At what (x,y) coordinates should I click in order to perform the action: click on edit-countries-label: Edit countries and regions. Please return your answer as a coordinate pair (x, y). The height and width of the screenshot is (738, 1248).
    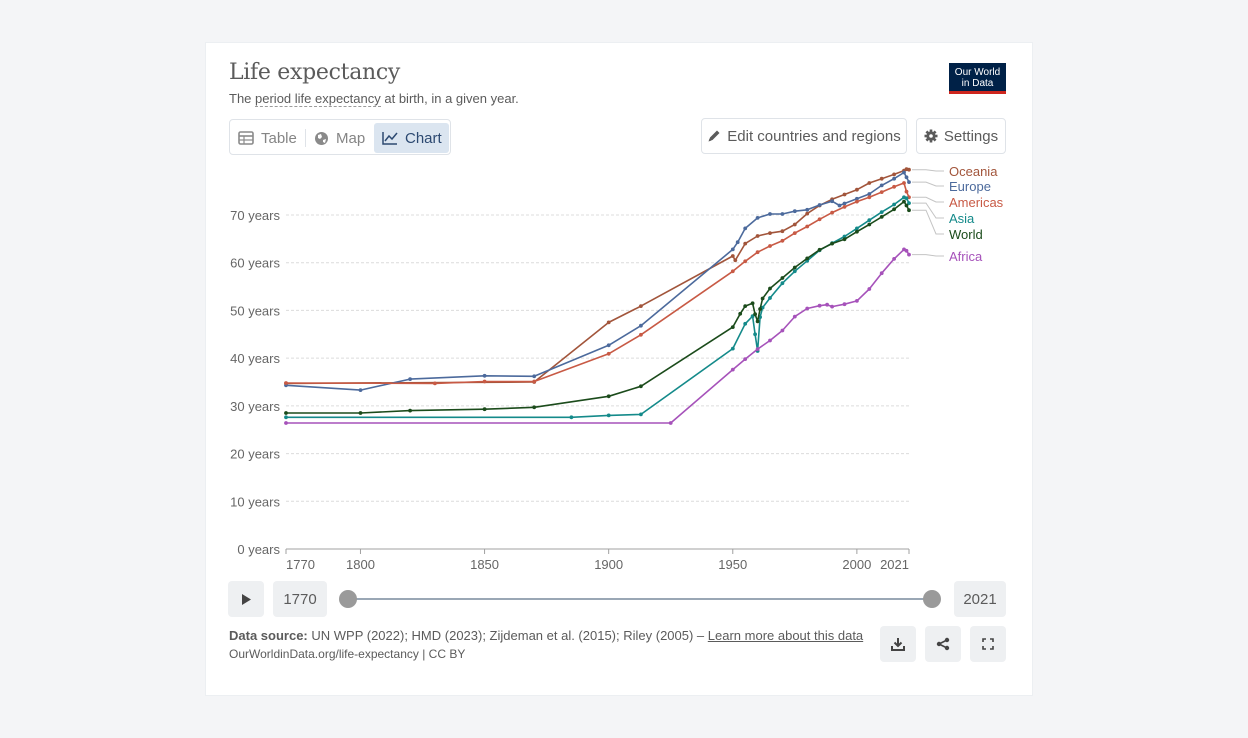
    Looking at the image, I should click on (814, 136).